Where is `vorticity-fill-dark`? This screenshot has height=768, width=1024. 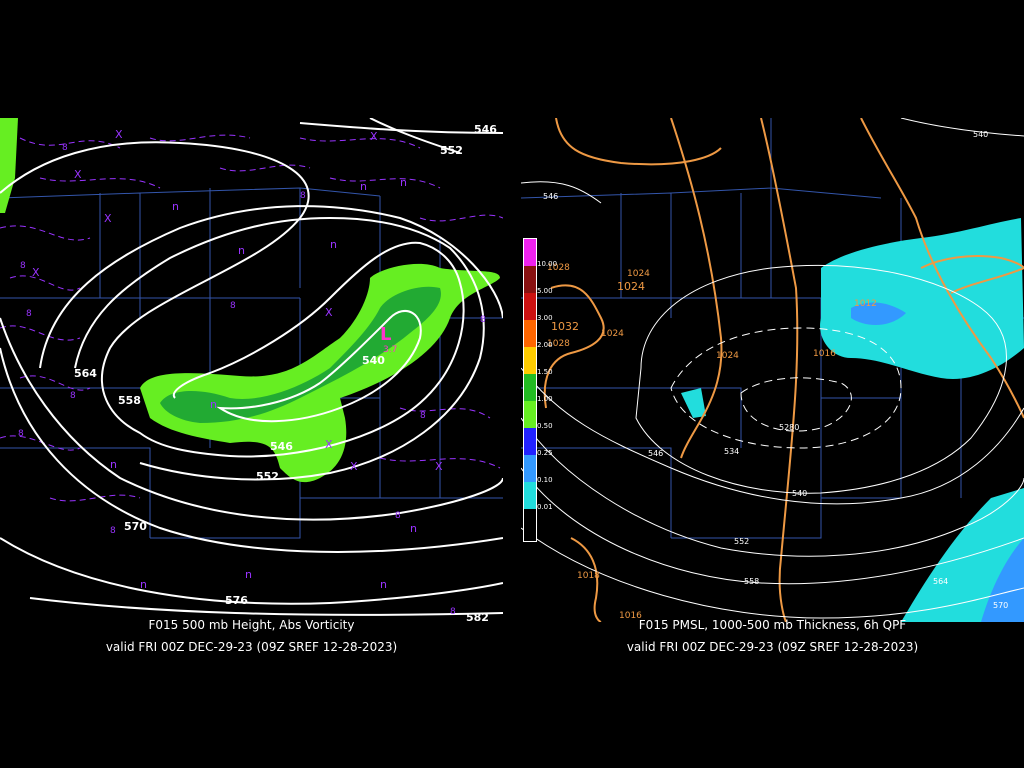
vorticity-fill-dark is located at coordinates (300, 354).